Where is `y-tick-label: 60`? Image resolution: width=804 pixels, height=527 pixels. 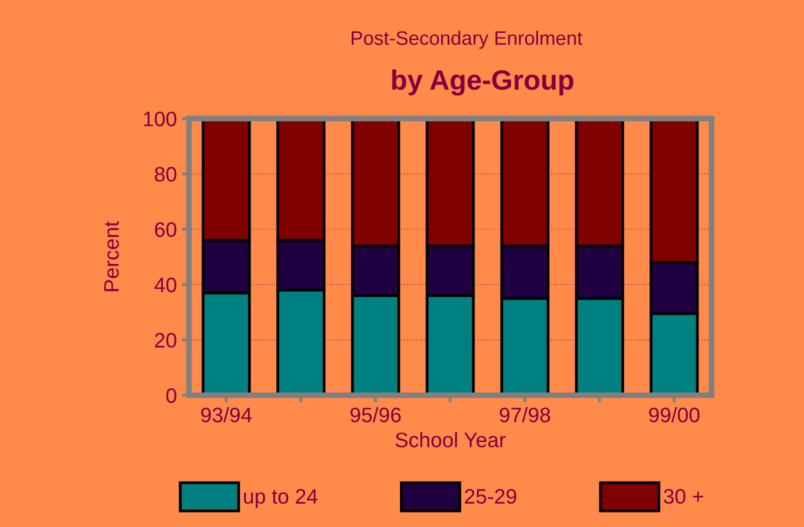
y-tick-label: 60 is located at coordinates (165, 229).